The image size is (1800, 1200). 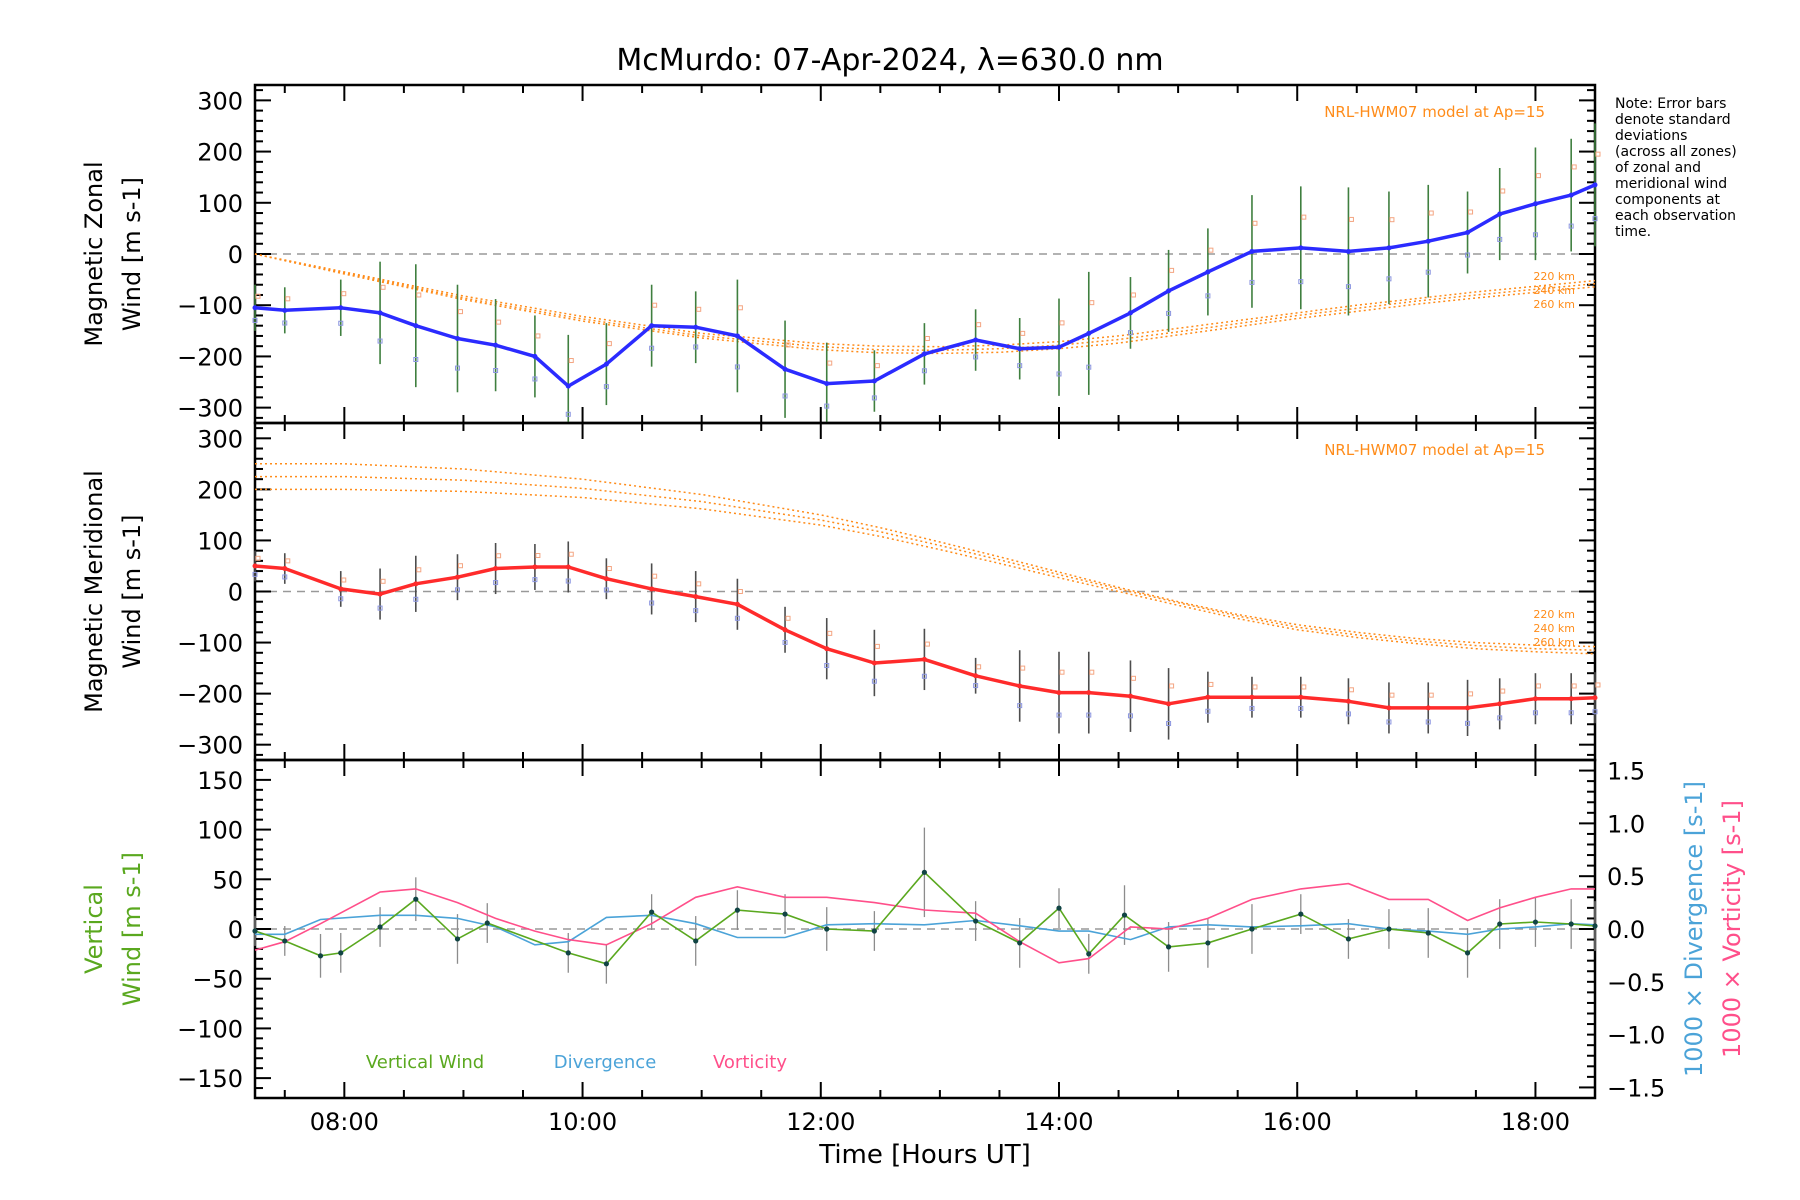 I want to click on y-tick-label: −50, so click(x=217, y=980).